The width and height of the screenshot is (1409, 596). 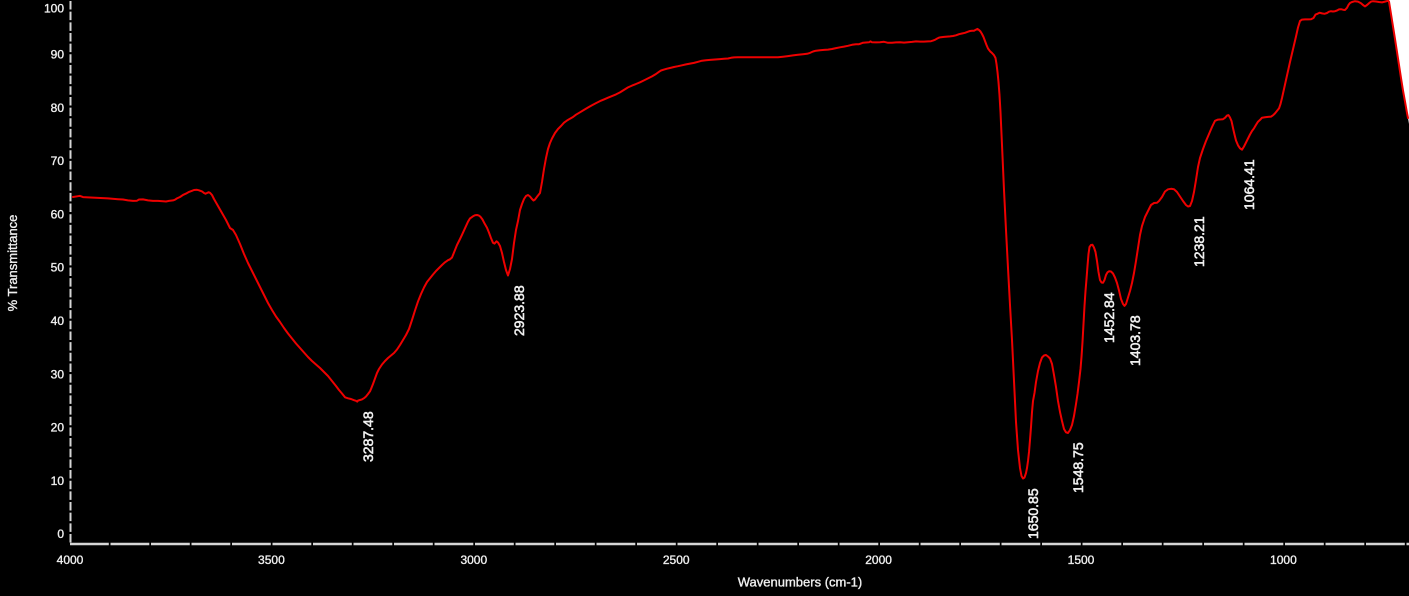 What do you see at coordinates (58, 428) in the screenshot?
I see `svg-text: 20` at bounding box center [58, 428].